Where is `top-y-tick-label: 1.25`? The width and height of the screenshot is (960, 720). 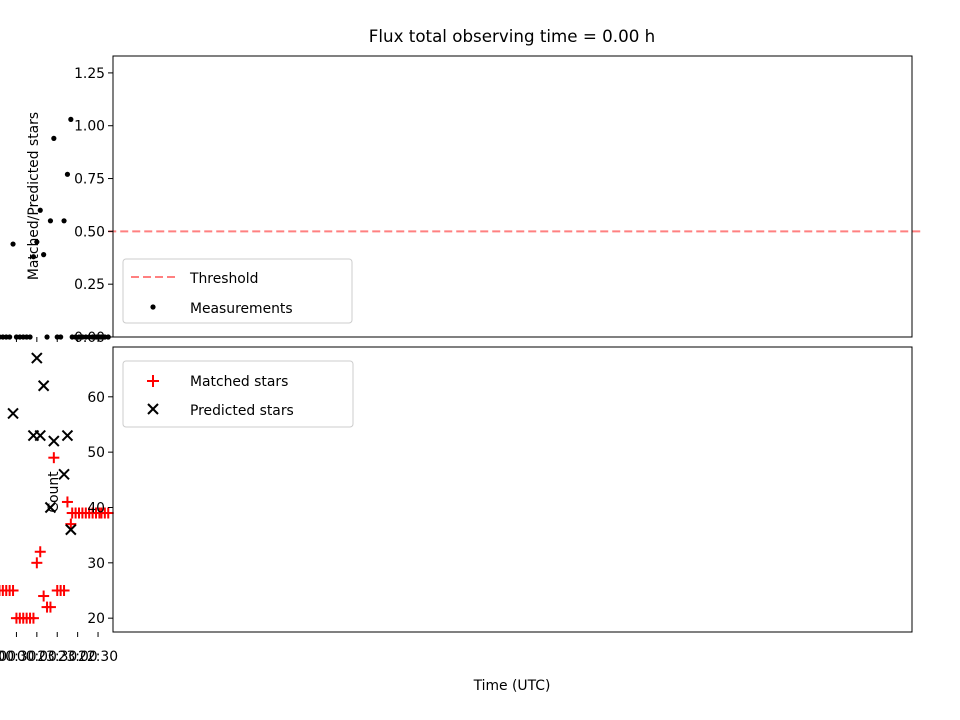 top-y-tick-label: 1.25 is located at coordinates (89, 74).